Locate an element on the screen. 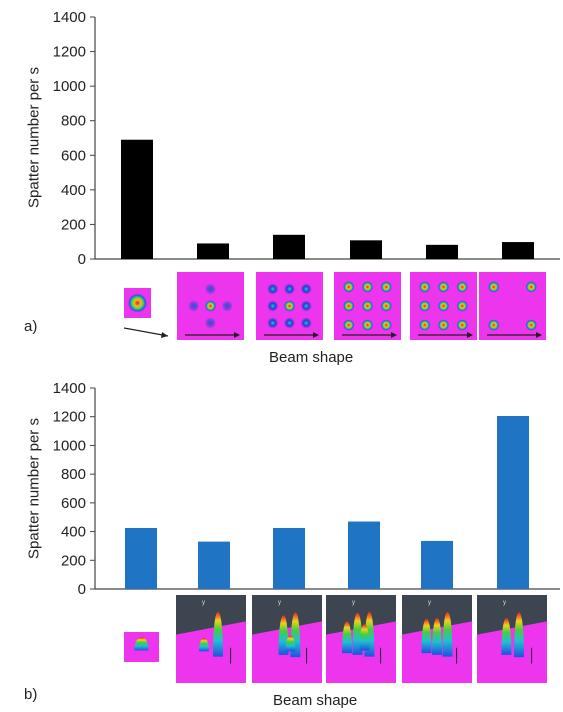 The image size is (563, 712). panel-label: a) is located at coordinates (31, 326).